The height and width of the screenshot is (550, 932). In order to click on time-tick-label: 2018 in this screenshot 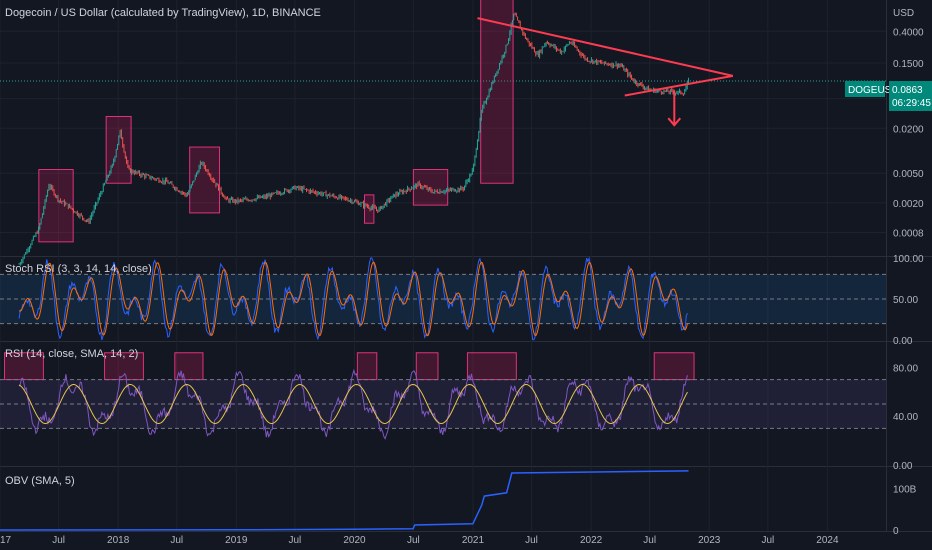, I will do `click(118, 540)`.